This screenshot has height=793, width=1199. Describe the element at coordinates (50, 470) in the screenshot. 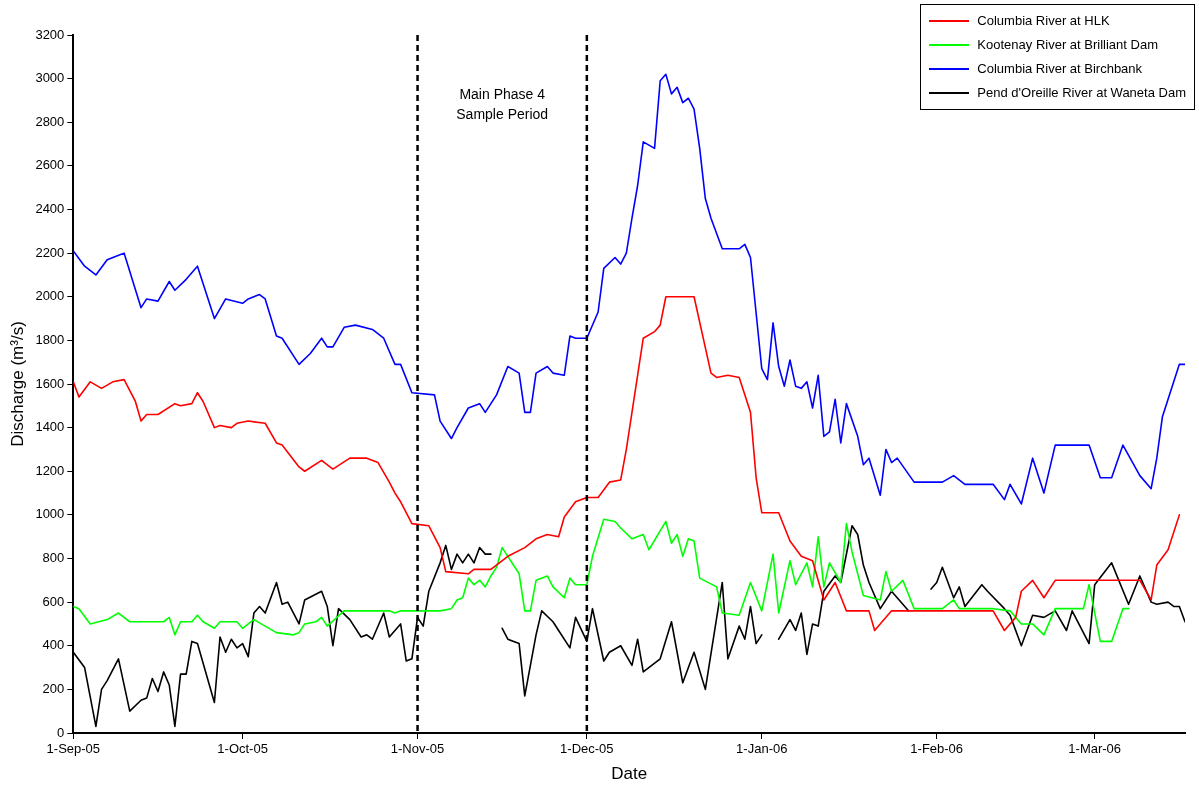

I see `y-tick-label: 1200` at that location.